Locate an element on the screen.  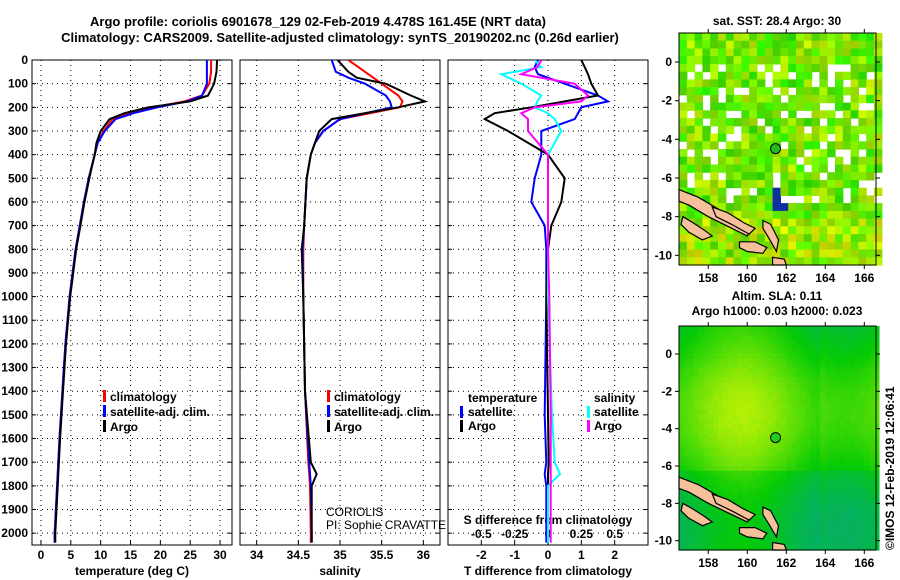
legend-label-t-satellite: satellite is located at coordinates (490, 412).